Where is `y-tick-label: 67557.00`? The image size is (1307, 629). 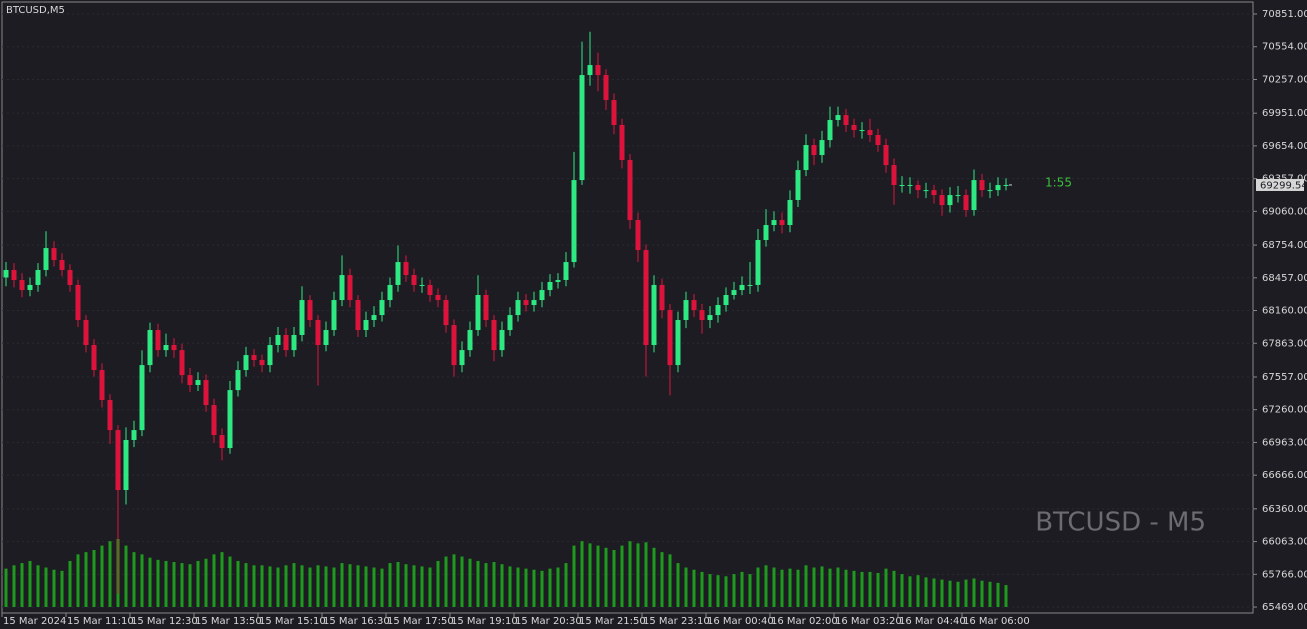
y-tick-label: 67557.00 is located at coordinates (1284, 377).